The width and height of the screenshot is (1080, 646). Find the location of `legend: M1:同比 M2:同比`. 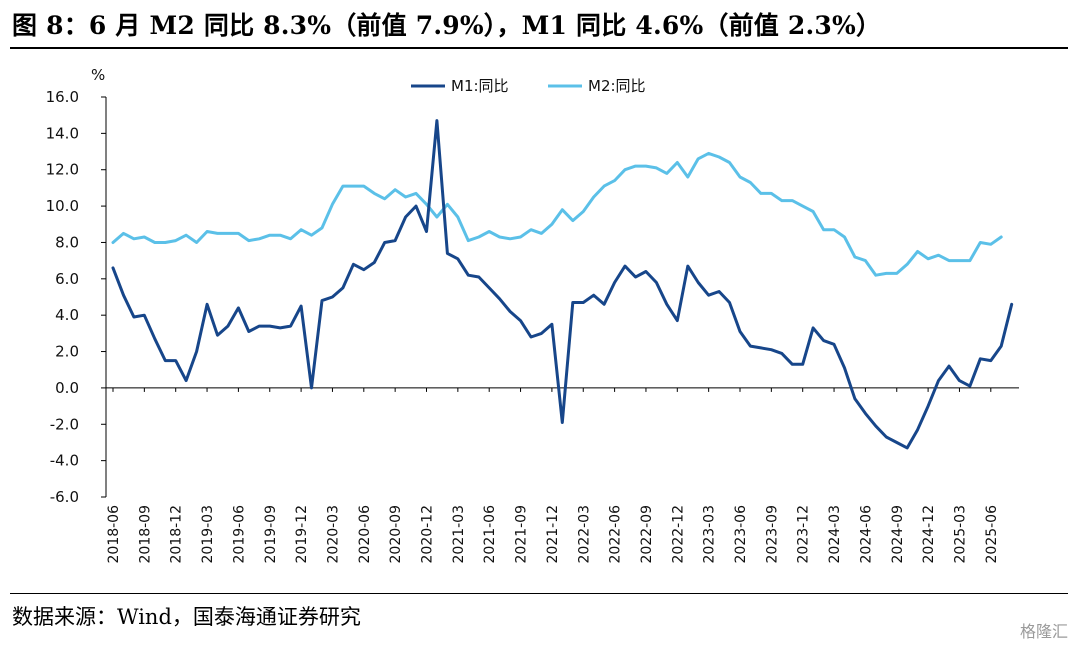

legend: M1:同比 M2:同比 is located at coordinates (528, 86).